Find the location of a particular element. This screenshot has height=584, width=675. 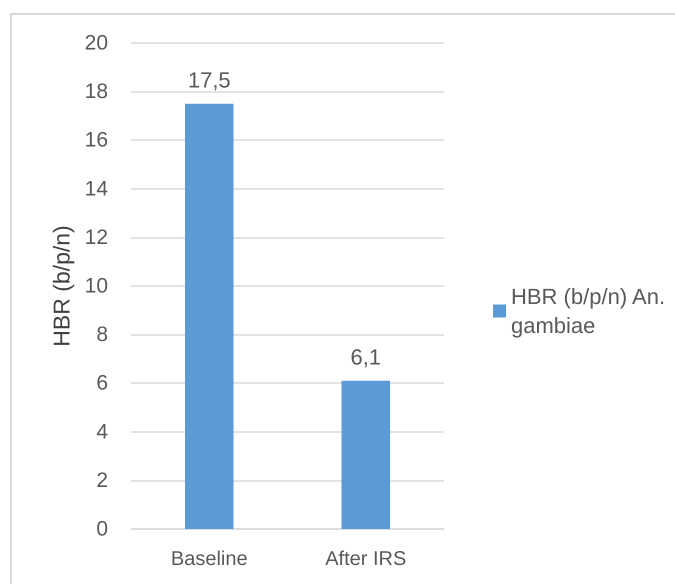

y-tick-label: 14 is located at coordinates (96, 188).